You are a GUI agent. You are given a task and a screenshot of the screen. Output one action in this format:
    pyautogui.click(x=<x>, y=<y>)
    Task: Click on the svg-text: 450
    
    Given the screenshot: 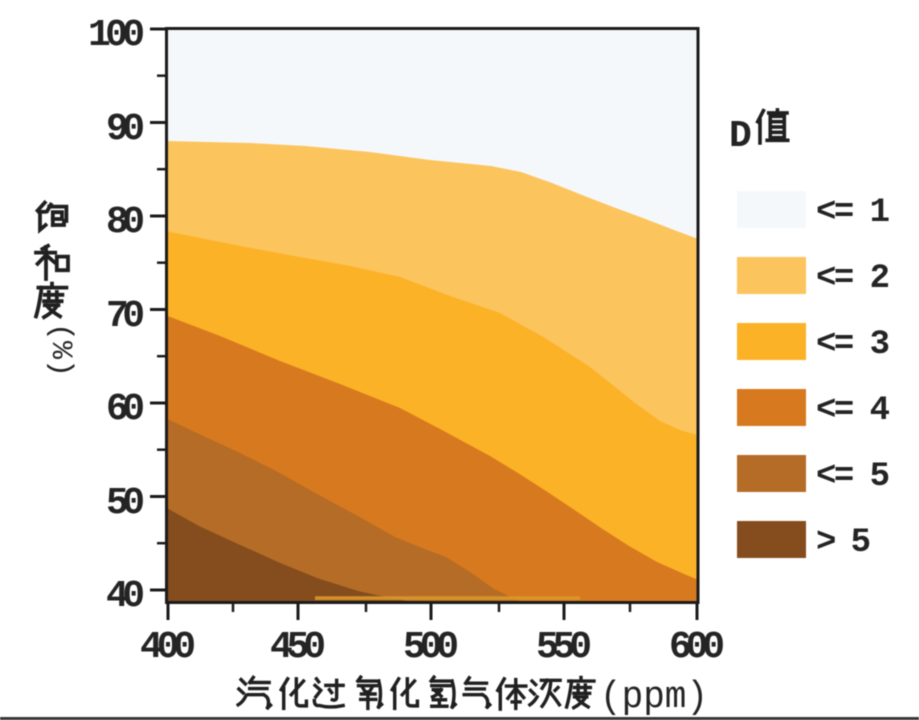 What is the action you would take?
    pyautogui.click(x=298, y=647)
    